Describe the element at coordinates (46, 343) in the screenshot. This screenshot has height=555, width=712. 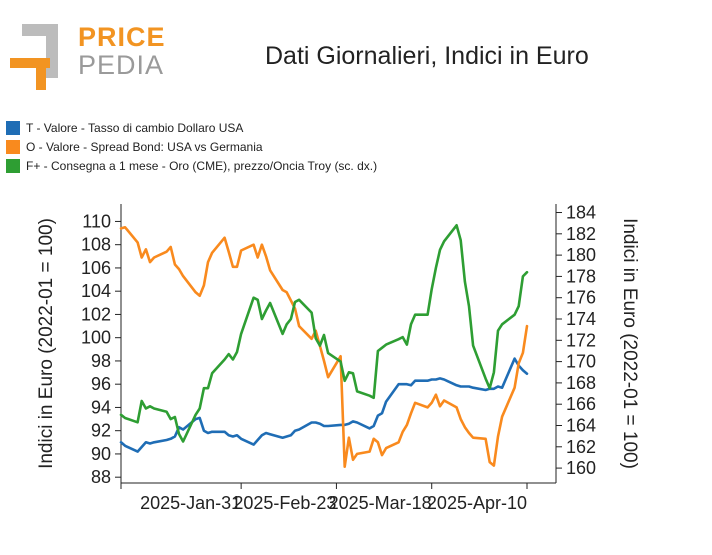
I see `y-axis-title-left: Indici in Euro (2022-01 = 100)` at that location.